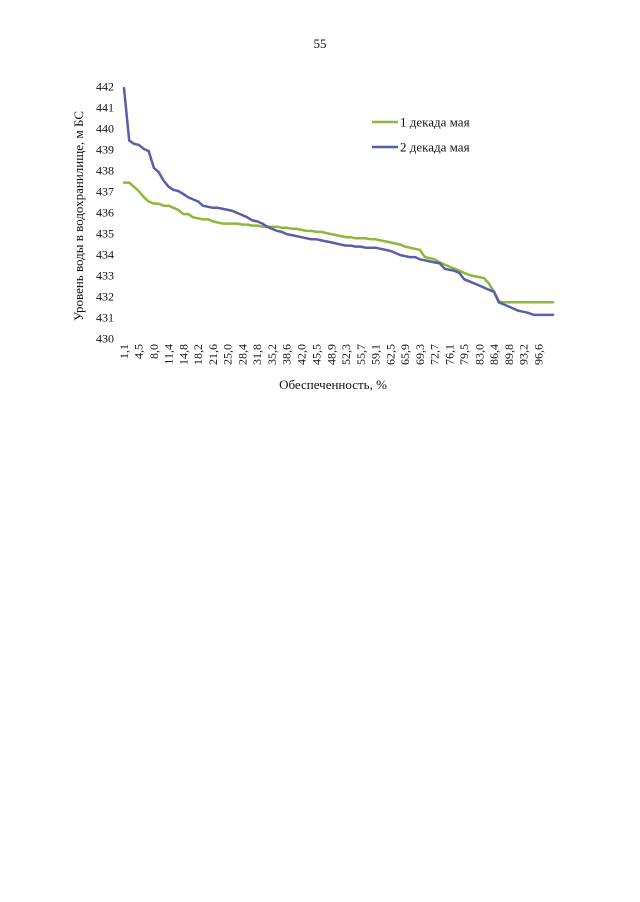 The height and width of the screenshot is (902, 640). I want to click on x-tick-label: 42,0, so click(301, 354).